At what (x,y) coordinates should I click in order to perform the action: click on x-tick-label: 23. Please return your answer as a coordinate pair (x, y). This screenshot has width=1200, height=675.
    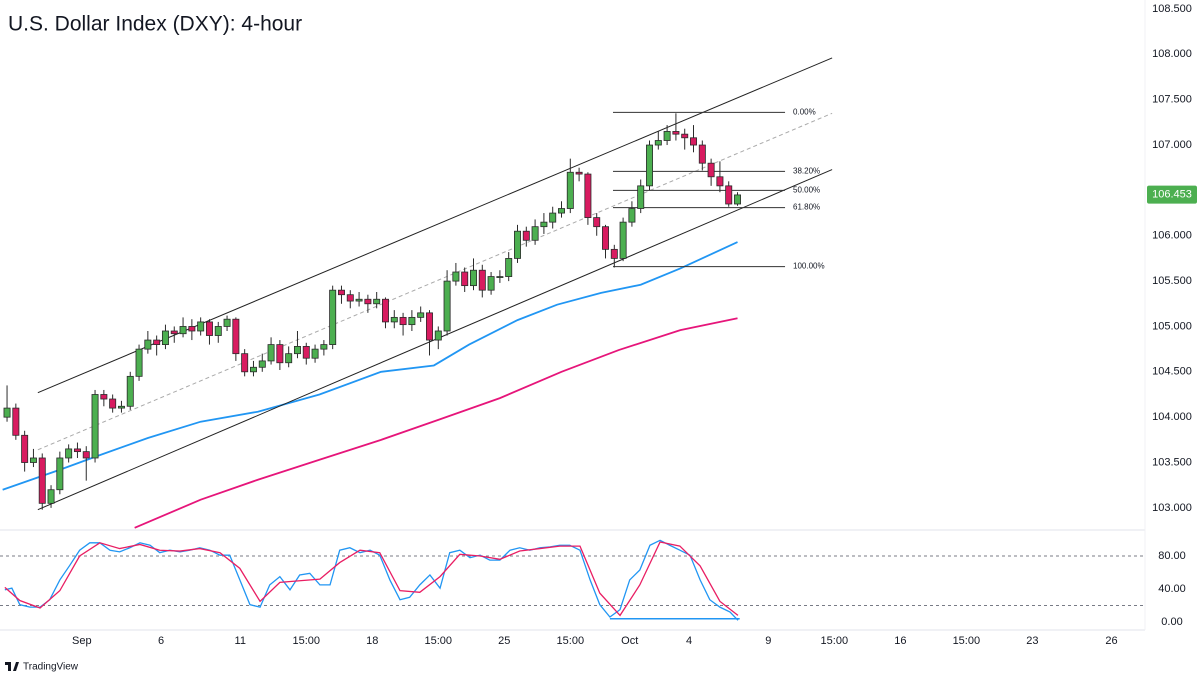
    Looking at the image, I should click on (1032, 641).